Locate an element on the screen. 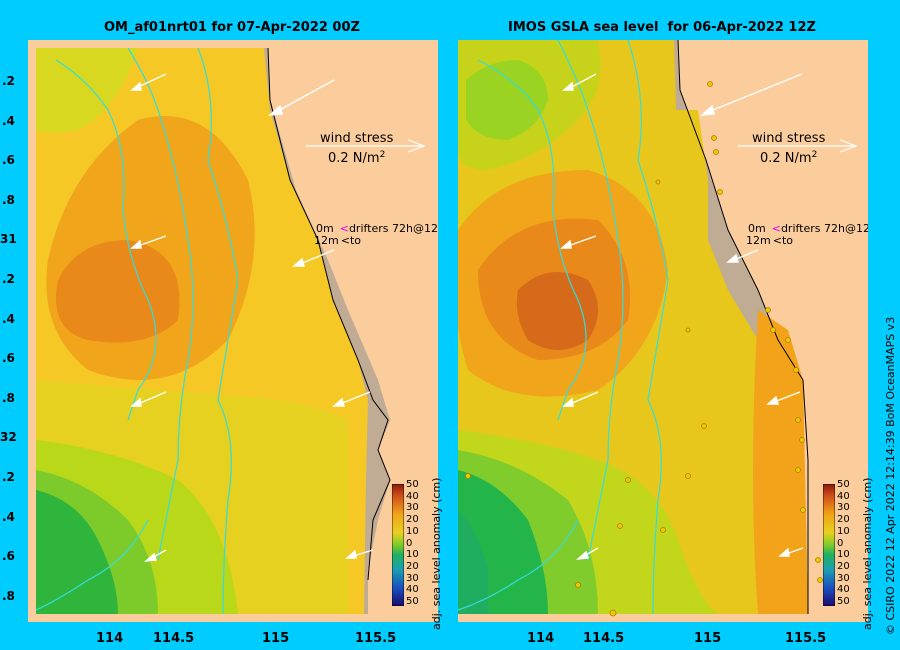  right-colorbar-title: adj. sea level anomaly (cm) is located at coordinates (867, 553).